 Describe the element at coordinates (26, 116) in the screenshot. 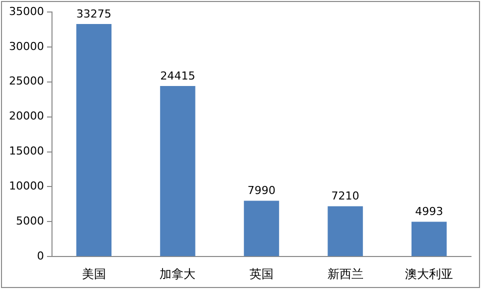

I see `y-tick-label: 20000` at that location.